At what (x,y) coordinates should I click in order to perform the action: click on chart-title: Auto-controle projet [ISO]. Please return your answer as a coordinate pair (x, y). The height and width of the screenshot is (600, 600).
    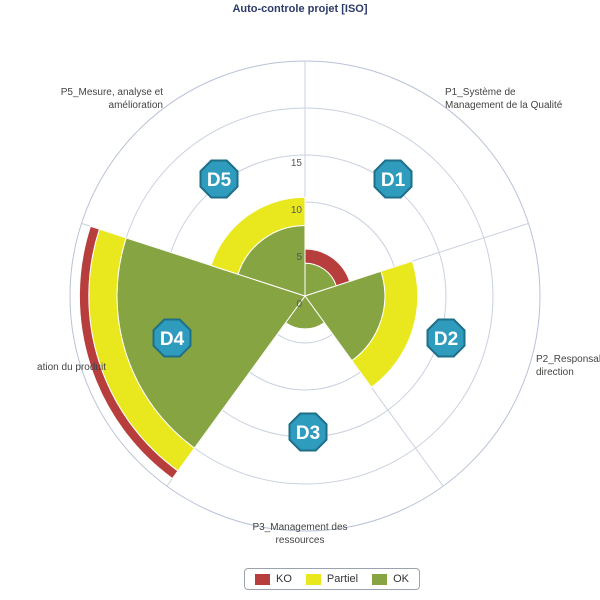
    Looking at the image, I should click on (300, 9).